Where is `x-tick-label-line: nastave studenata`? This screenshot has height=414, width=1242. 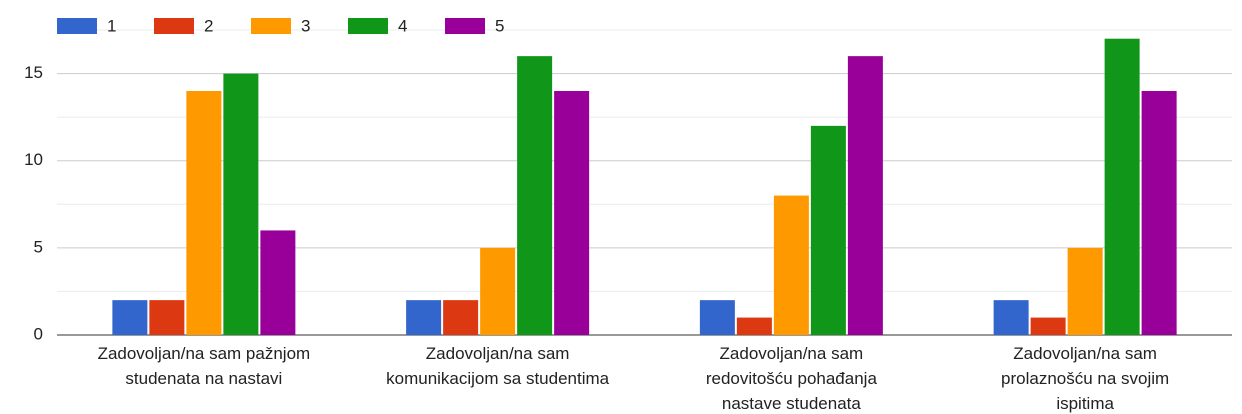
x-tick-label-line: nastave studenata is located at coordinates (791, 403).